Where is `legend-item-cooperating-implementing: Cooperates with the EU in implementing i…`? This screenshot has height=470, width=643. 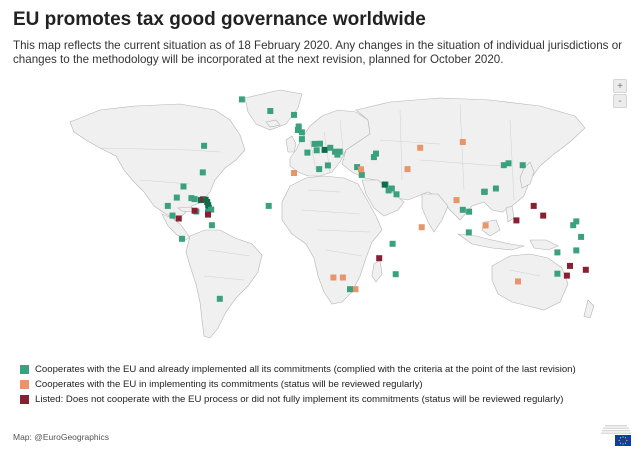 legend-item-cooperating-implementing: Cooperates with the EU in implementing i… is located at coordinates (325, 384).